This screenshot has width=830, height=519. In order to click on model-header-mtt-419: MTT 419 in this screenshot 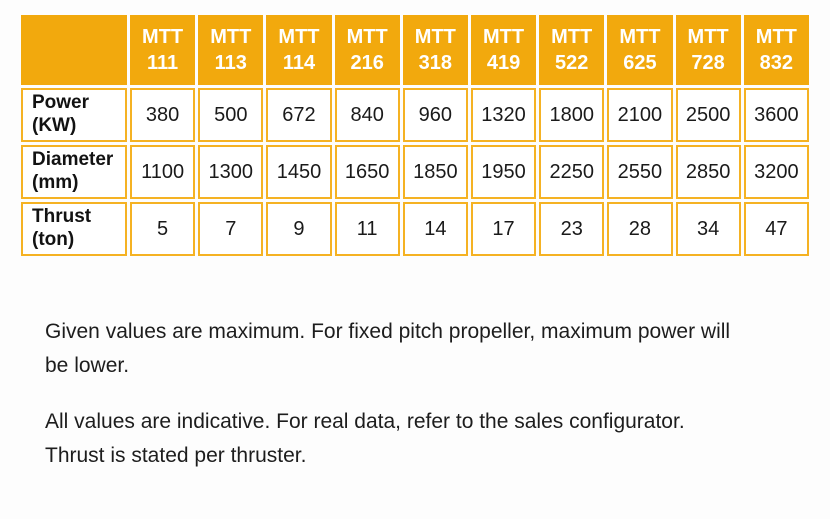, I will do `click(503, 50)`.